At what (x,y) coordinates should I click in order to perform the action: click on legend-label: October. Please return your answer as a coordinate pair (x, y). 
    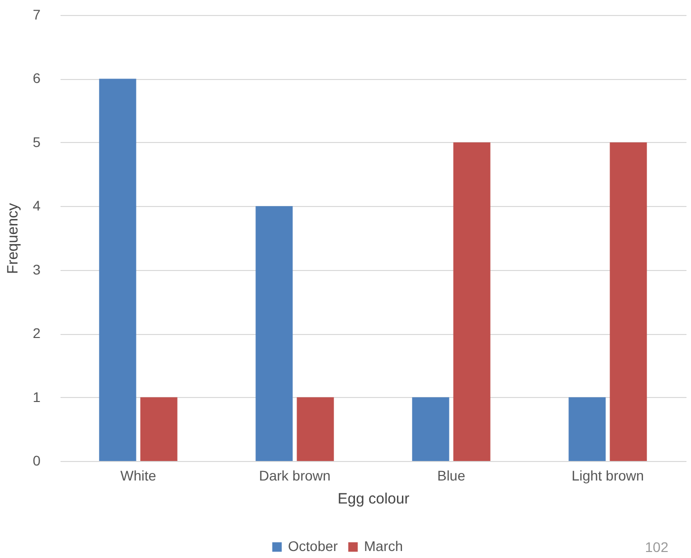
    Looking at the image, I should click on (313, 546).